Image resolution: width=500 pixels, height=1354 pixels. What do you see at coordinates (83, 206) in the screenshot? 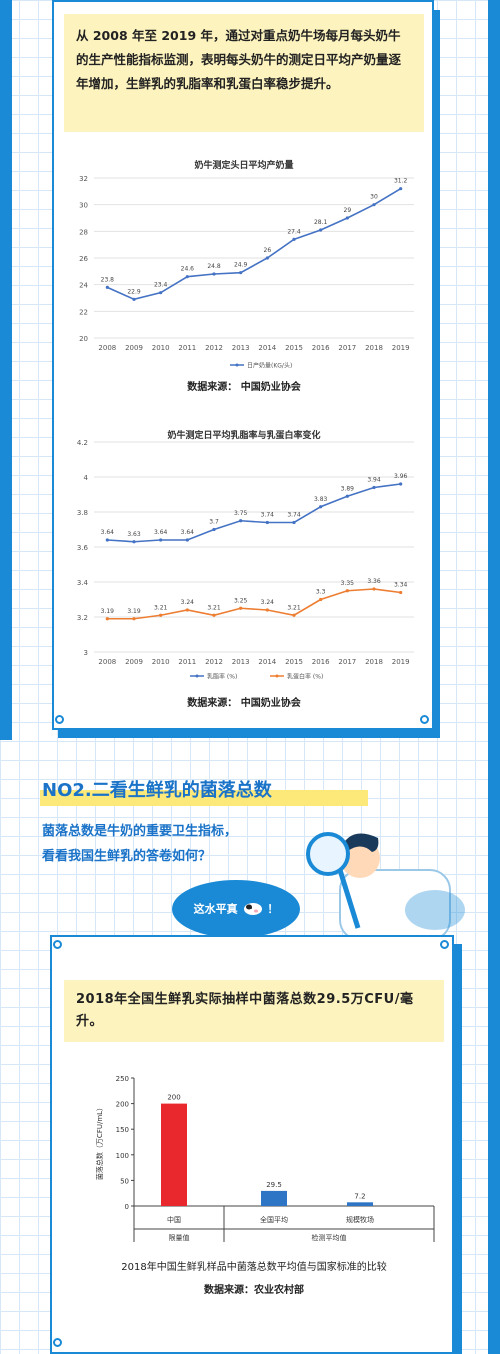
I see `y-tick-label: 30` at bounding box center [83, 206].